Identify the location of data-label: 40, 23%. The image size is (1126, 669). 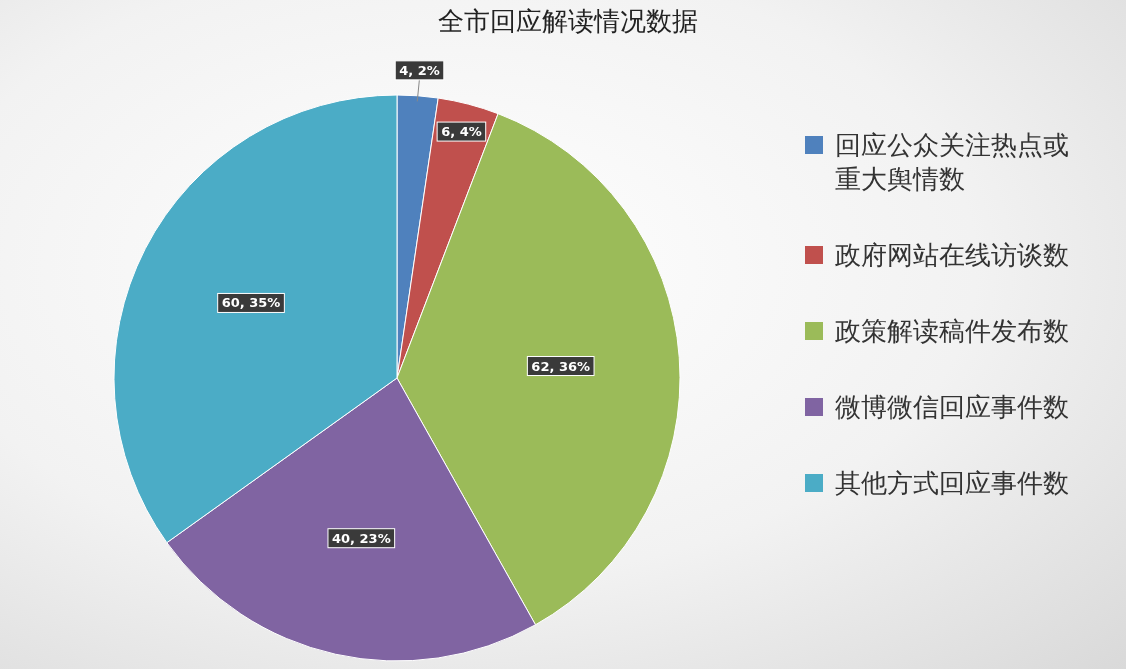
(361, 538).